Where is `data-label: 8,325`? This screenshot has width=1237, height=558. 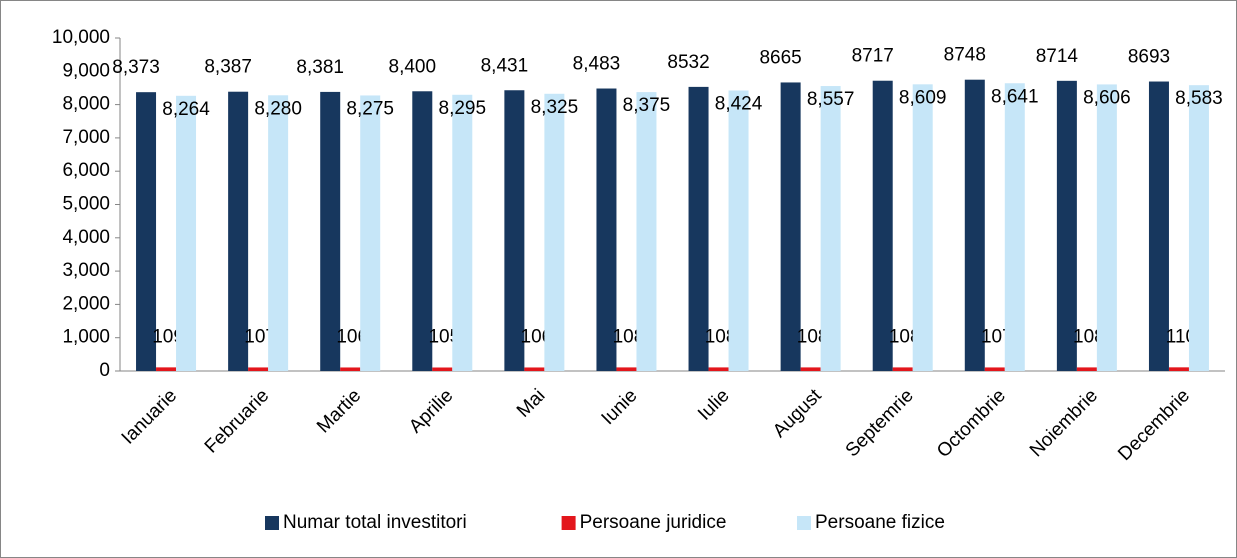 data-label: 8,325 is located at coordinates (555, 107).